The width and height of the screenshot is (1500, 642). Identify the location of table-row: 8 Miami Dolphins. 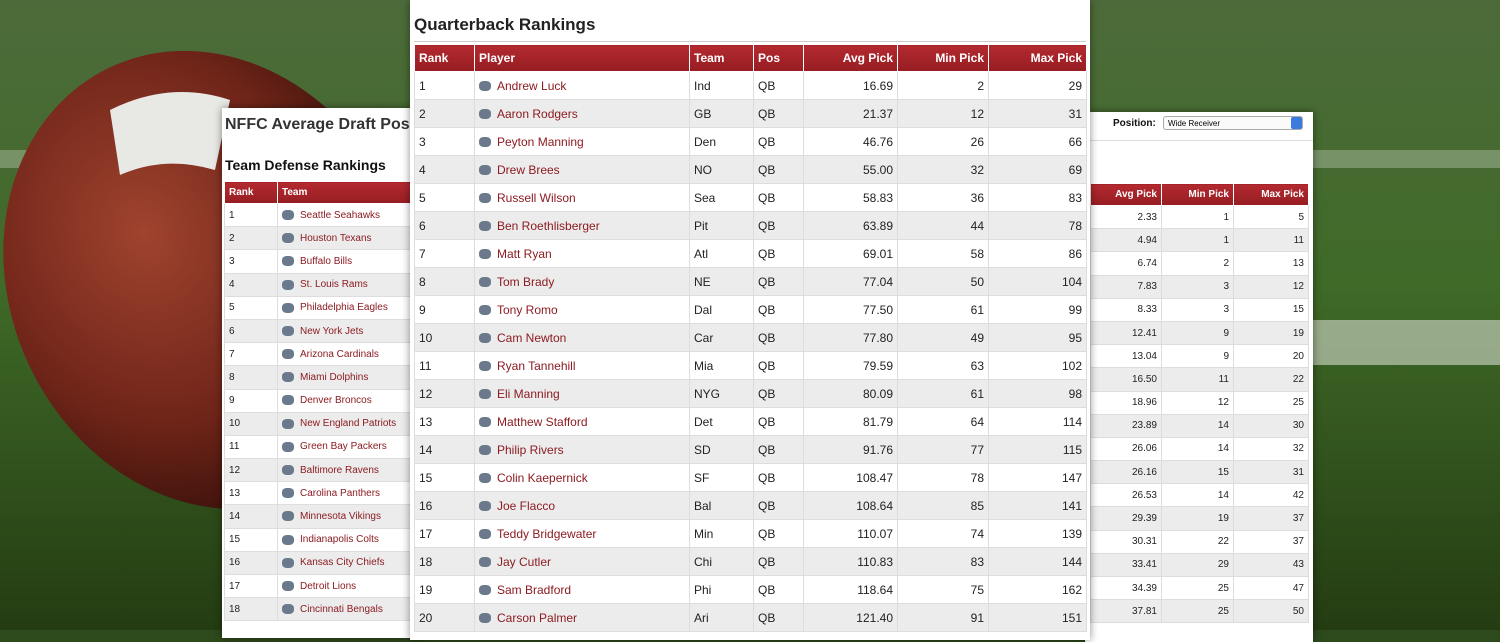
(319, 377).